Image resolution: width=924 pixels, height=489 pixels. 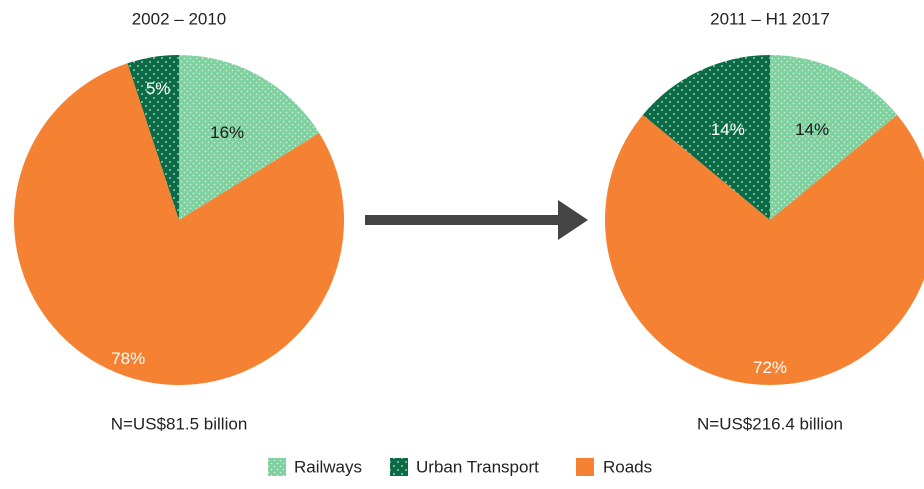 What do you see at coordinates (158, 88) in the screenshot?
I see `data-label: 5%` at bounding box center [158, 88].